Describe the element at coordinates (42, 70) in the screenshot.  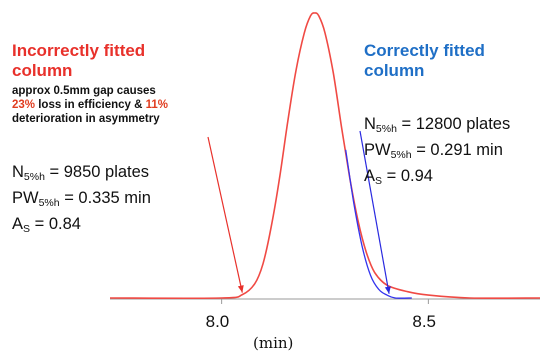
I see `incorrect-title-line2: column` at that location.